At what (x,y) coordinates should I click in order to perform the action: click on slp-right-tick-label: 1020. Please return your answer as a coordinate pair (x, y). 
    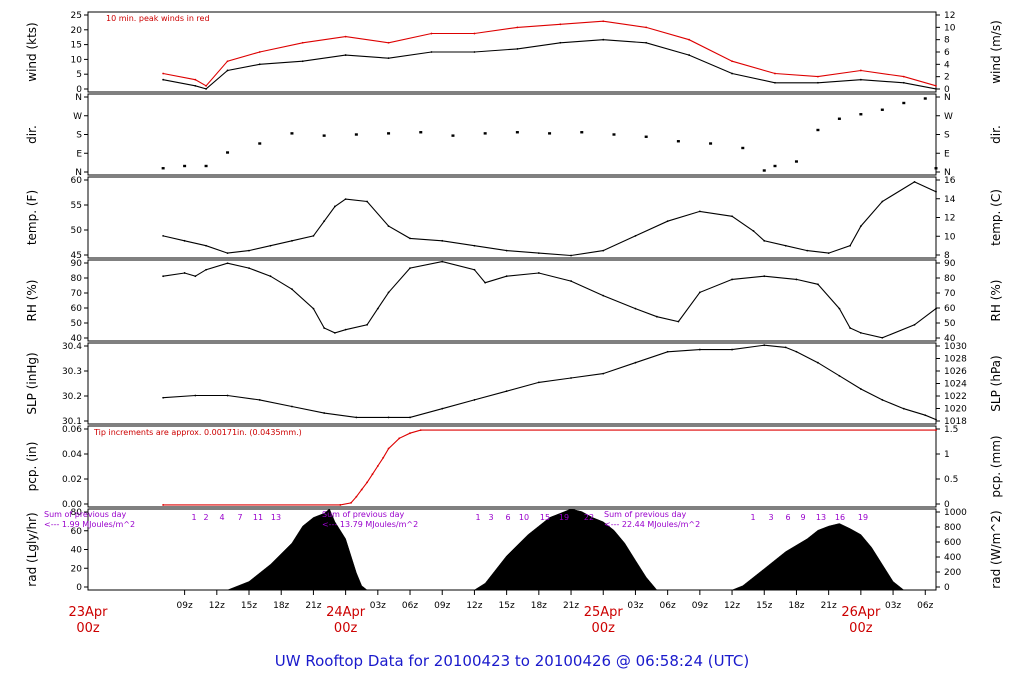
    Looking at the image, I should click on (955, 410).